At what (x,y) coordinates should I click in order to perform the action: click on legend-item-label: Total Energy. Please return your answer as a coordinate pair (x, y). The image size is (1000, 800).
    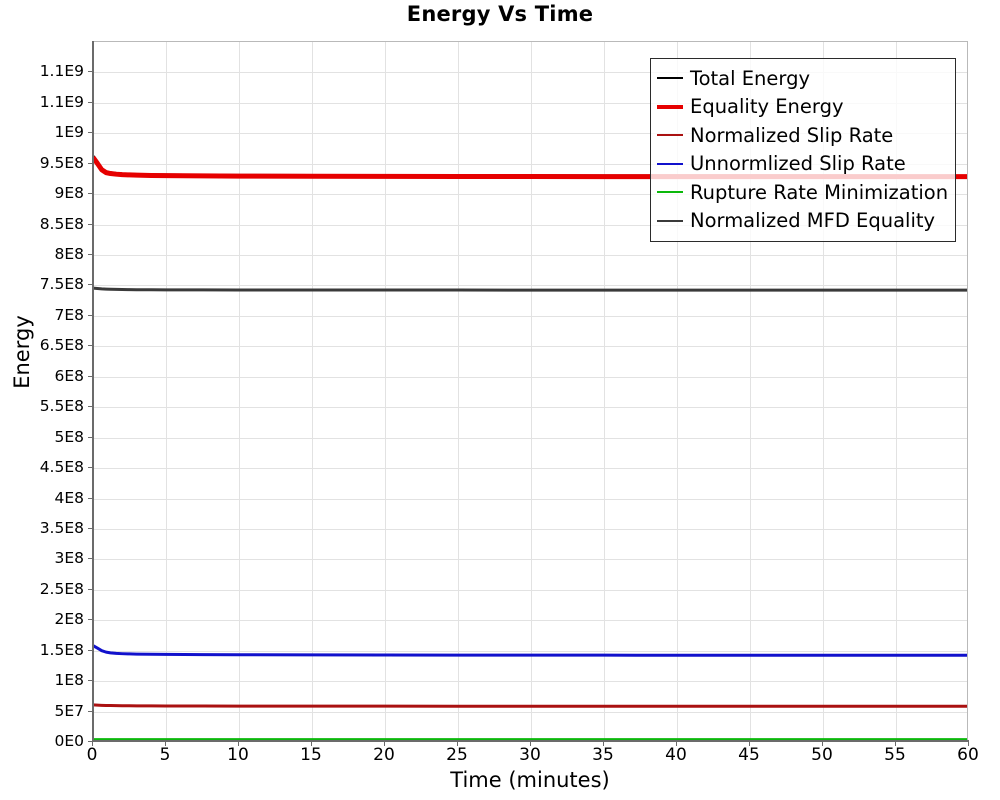
    Looking at the image, I should click on (750, 78).